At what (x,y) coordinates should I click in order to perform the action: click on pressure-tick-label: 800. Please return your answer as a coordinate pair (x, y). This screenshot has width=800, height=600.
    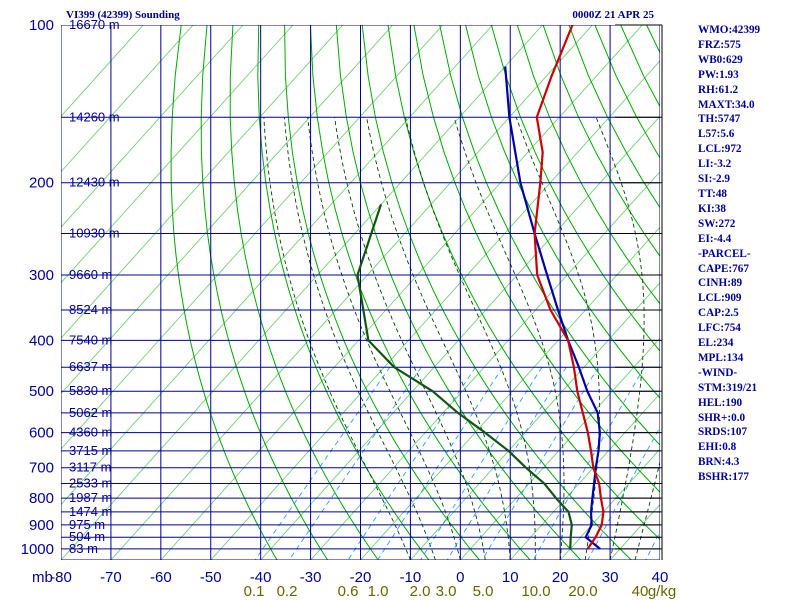
    Looking at the image, I should click on (41, 498).